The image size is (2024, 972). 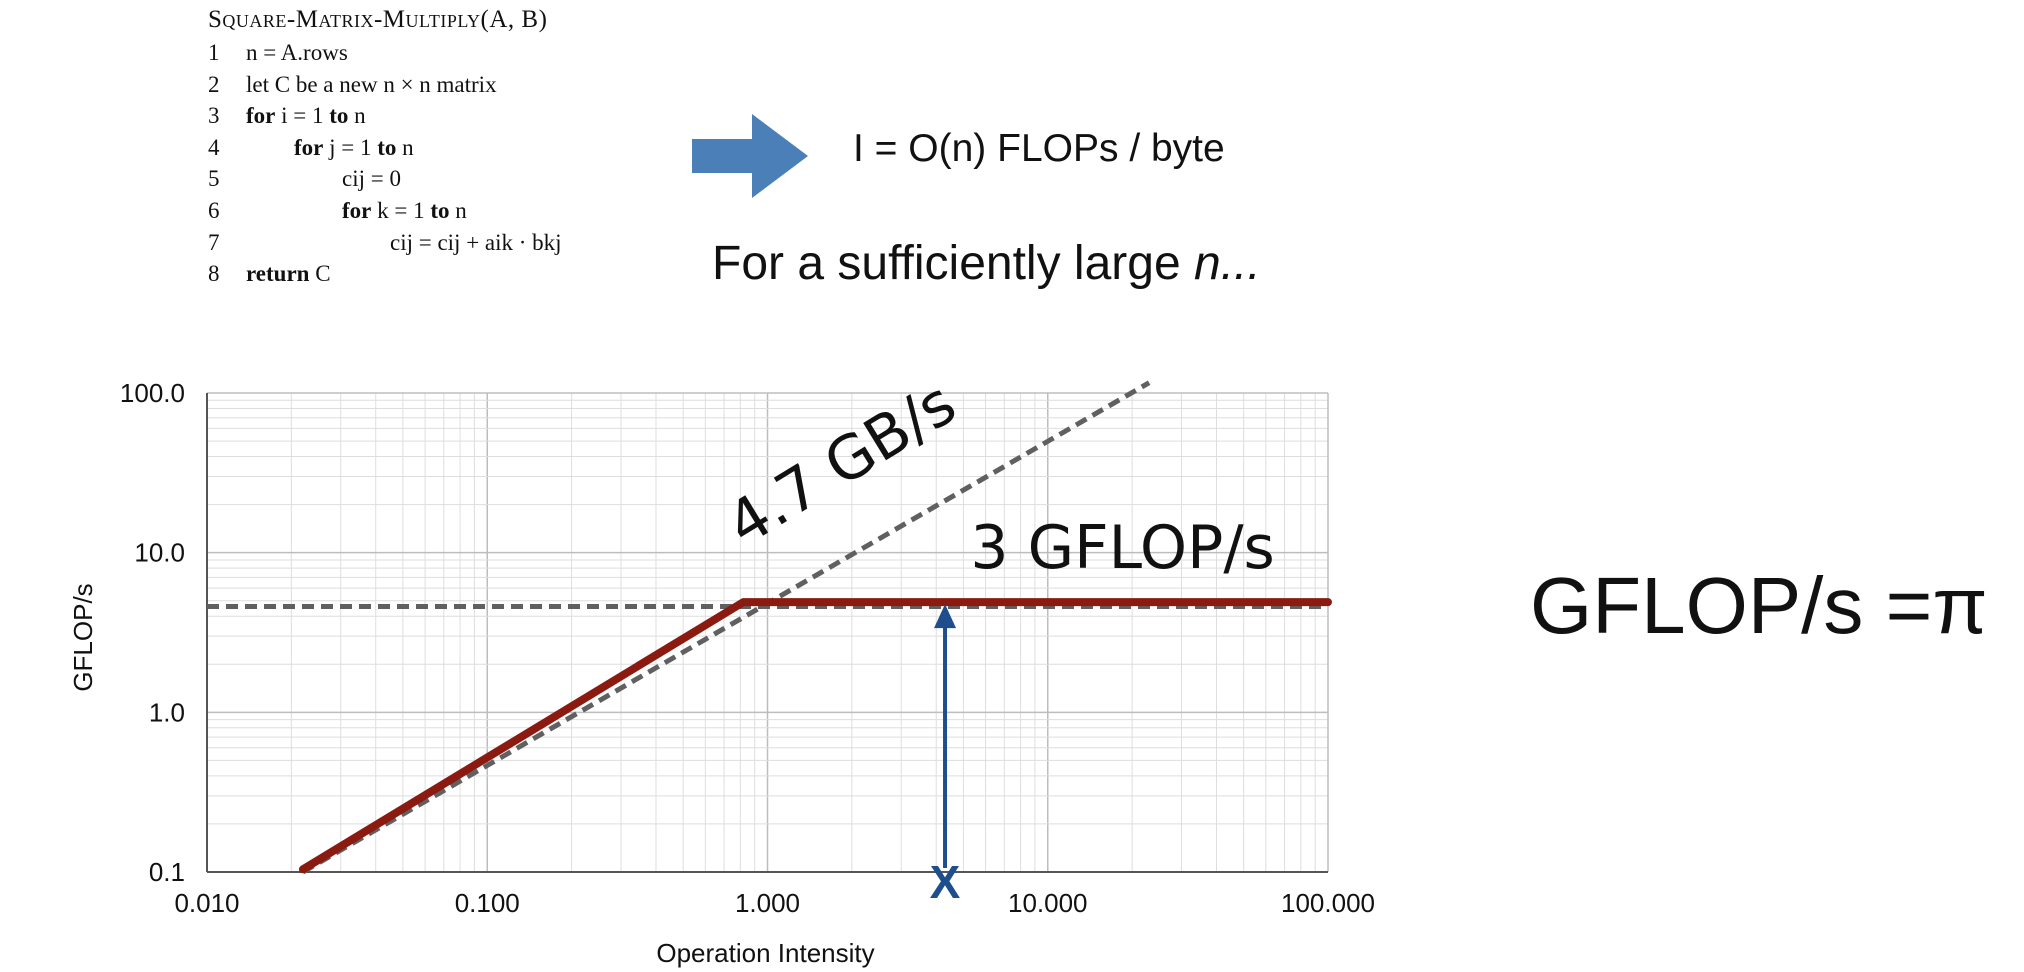 What do you see at coordinates (214, 242) in the screenshot?
I see `line-number: 7` at bounding box center [214, 242].